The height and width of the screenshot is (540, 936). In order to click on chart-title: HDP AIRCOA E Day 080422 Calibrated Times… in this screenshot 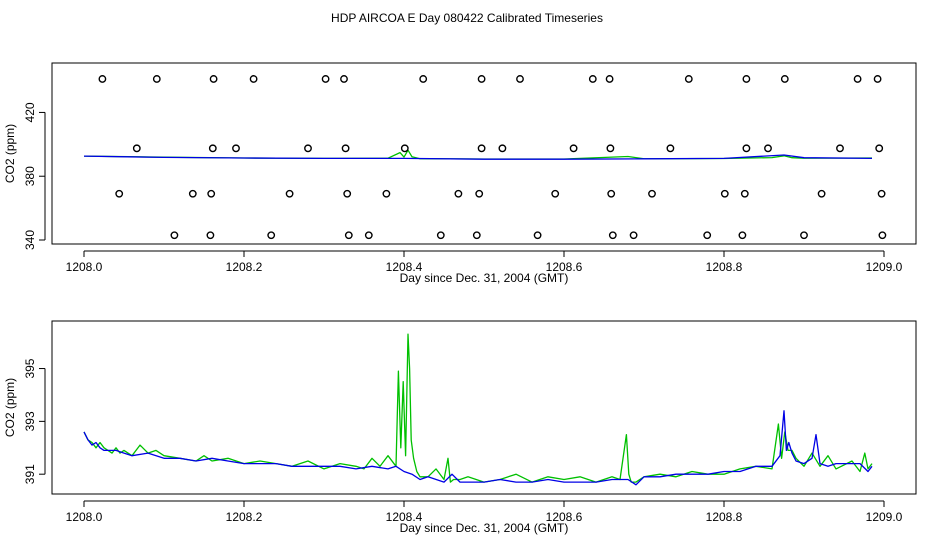, I will do `click(467, 18)`.